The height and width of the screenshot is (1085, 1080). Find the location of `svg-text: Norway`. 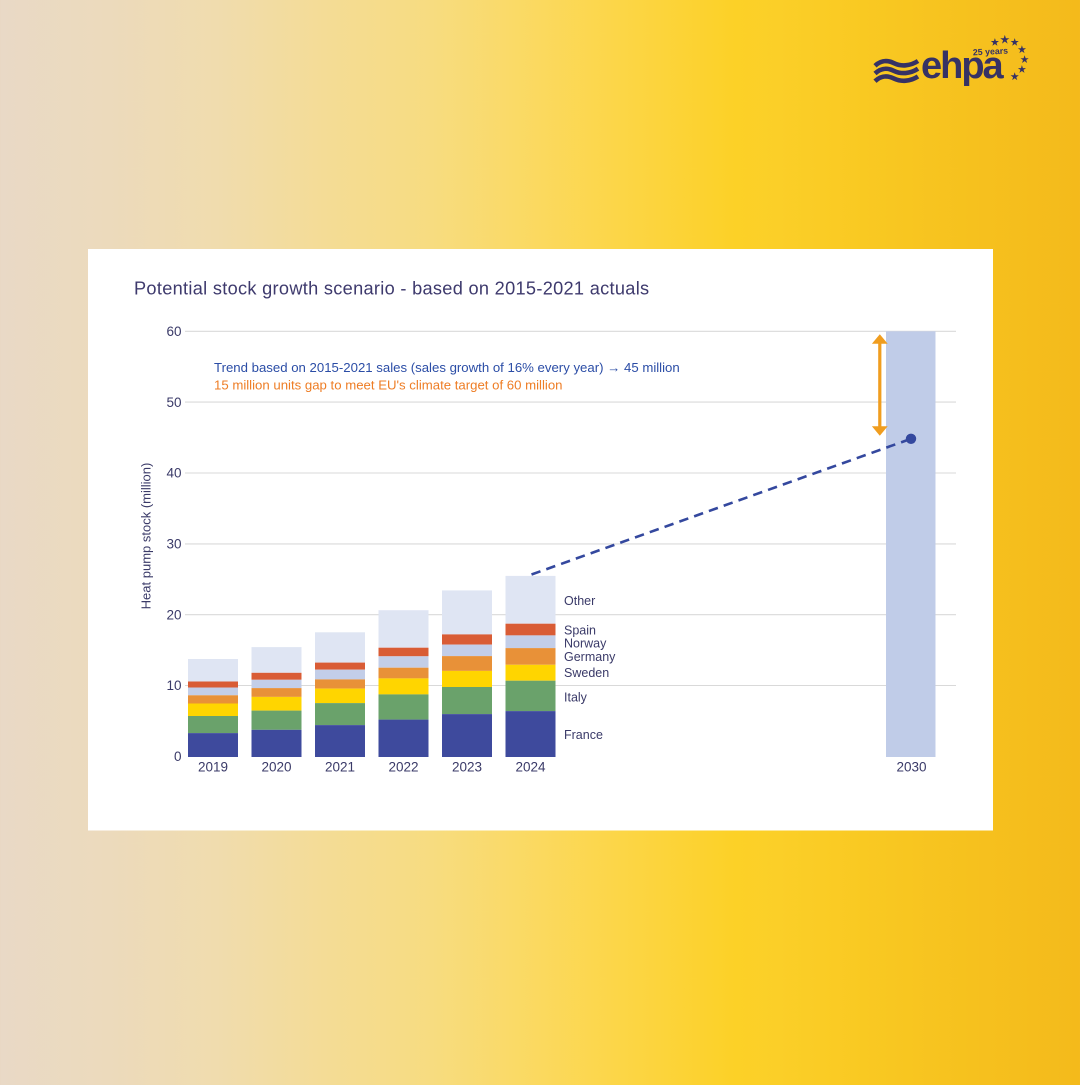

svg-text: Norway is located at coordinates (585, 643).